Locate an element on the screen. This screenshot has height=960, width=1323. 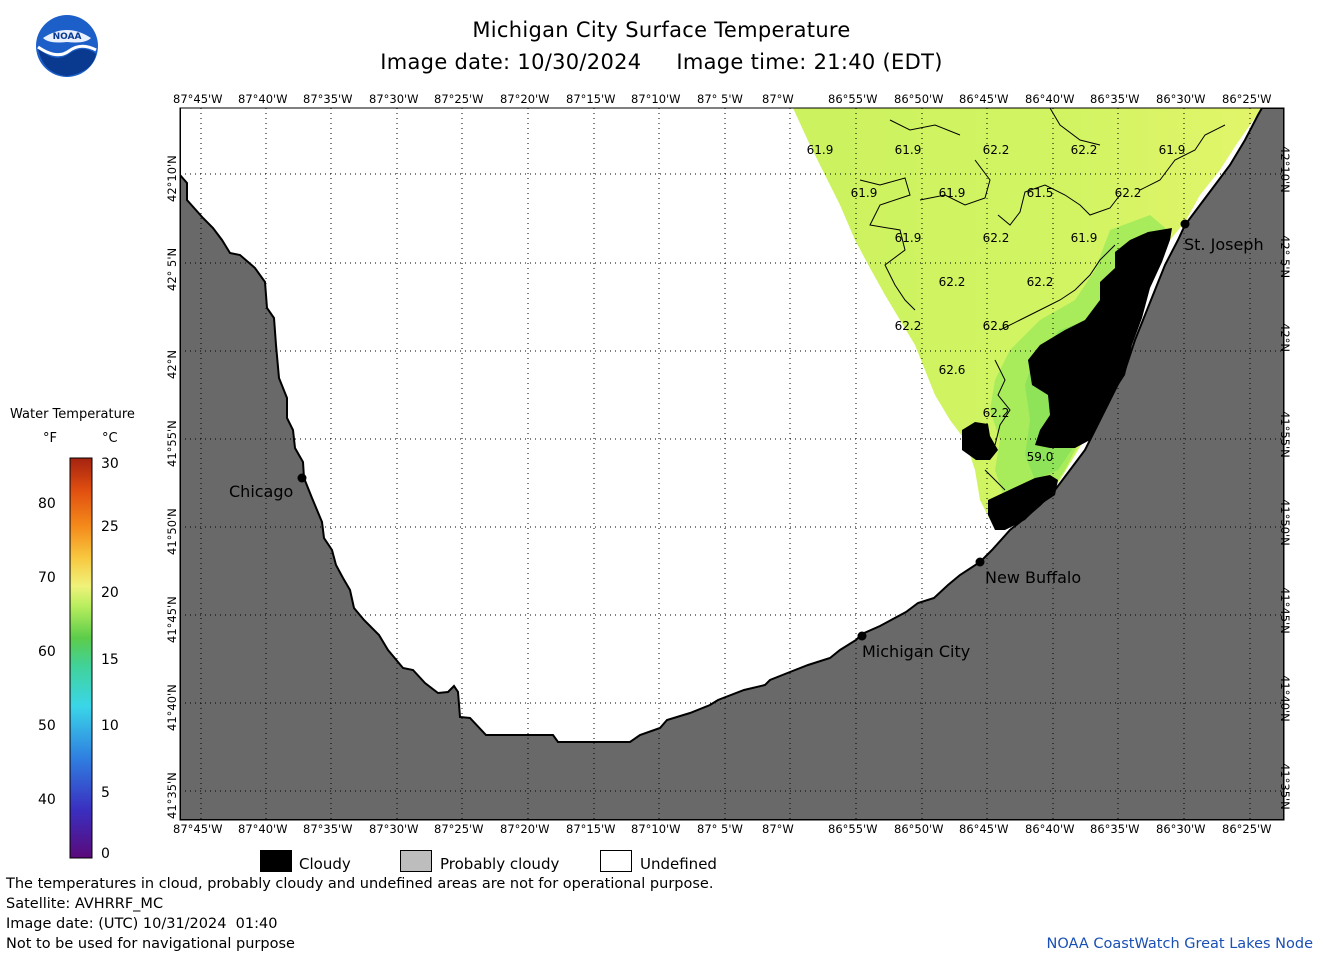
colorbar-f-tick: 70 is located at coordinates (47, 578).